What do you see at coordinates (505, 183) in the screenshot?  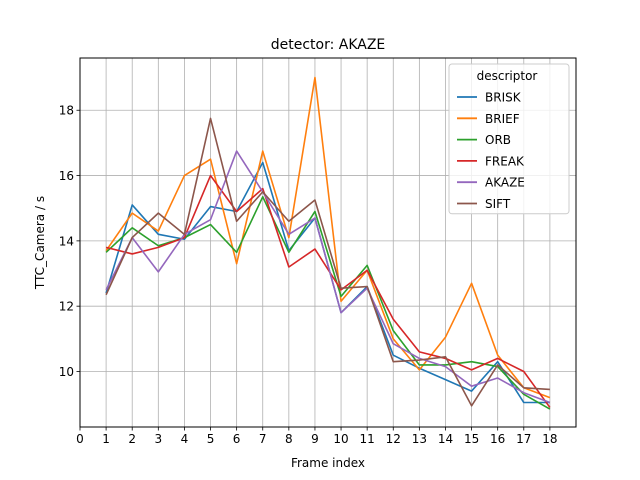 I see `legend-label-akaze: AKAZE` at bounding box center [505, 183].